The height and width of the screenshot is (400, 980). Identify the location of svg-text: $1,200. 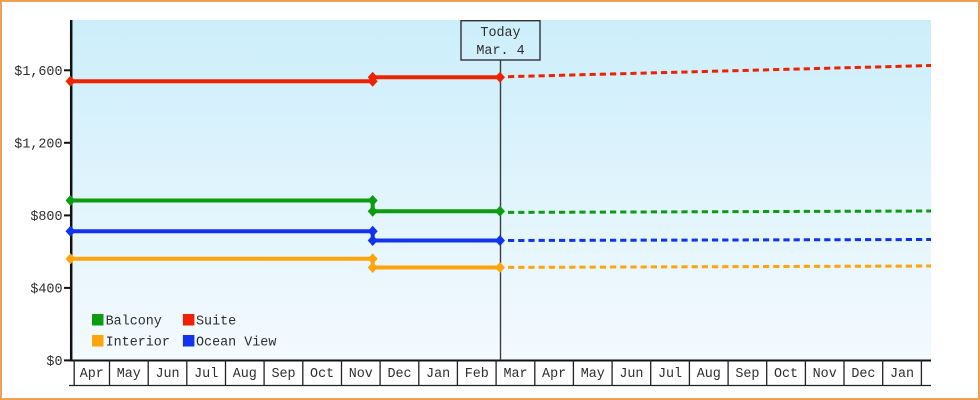
(38, 144).